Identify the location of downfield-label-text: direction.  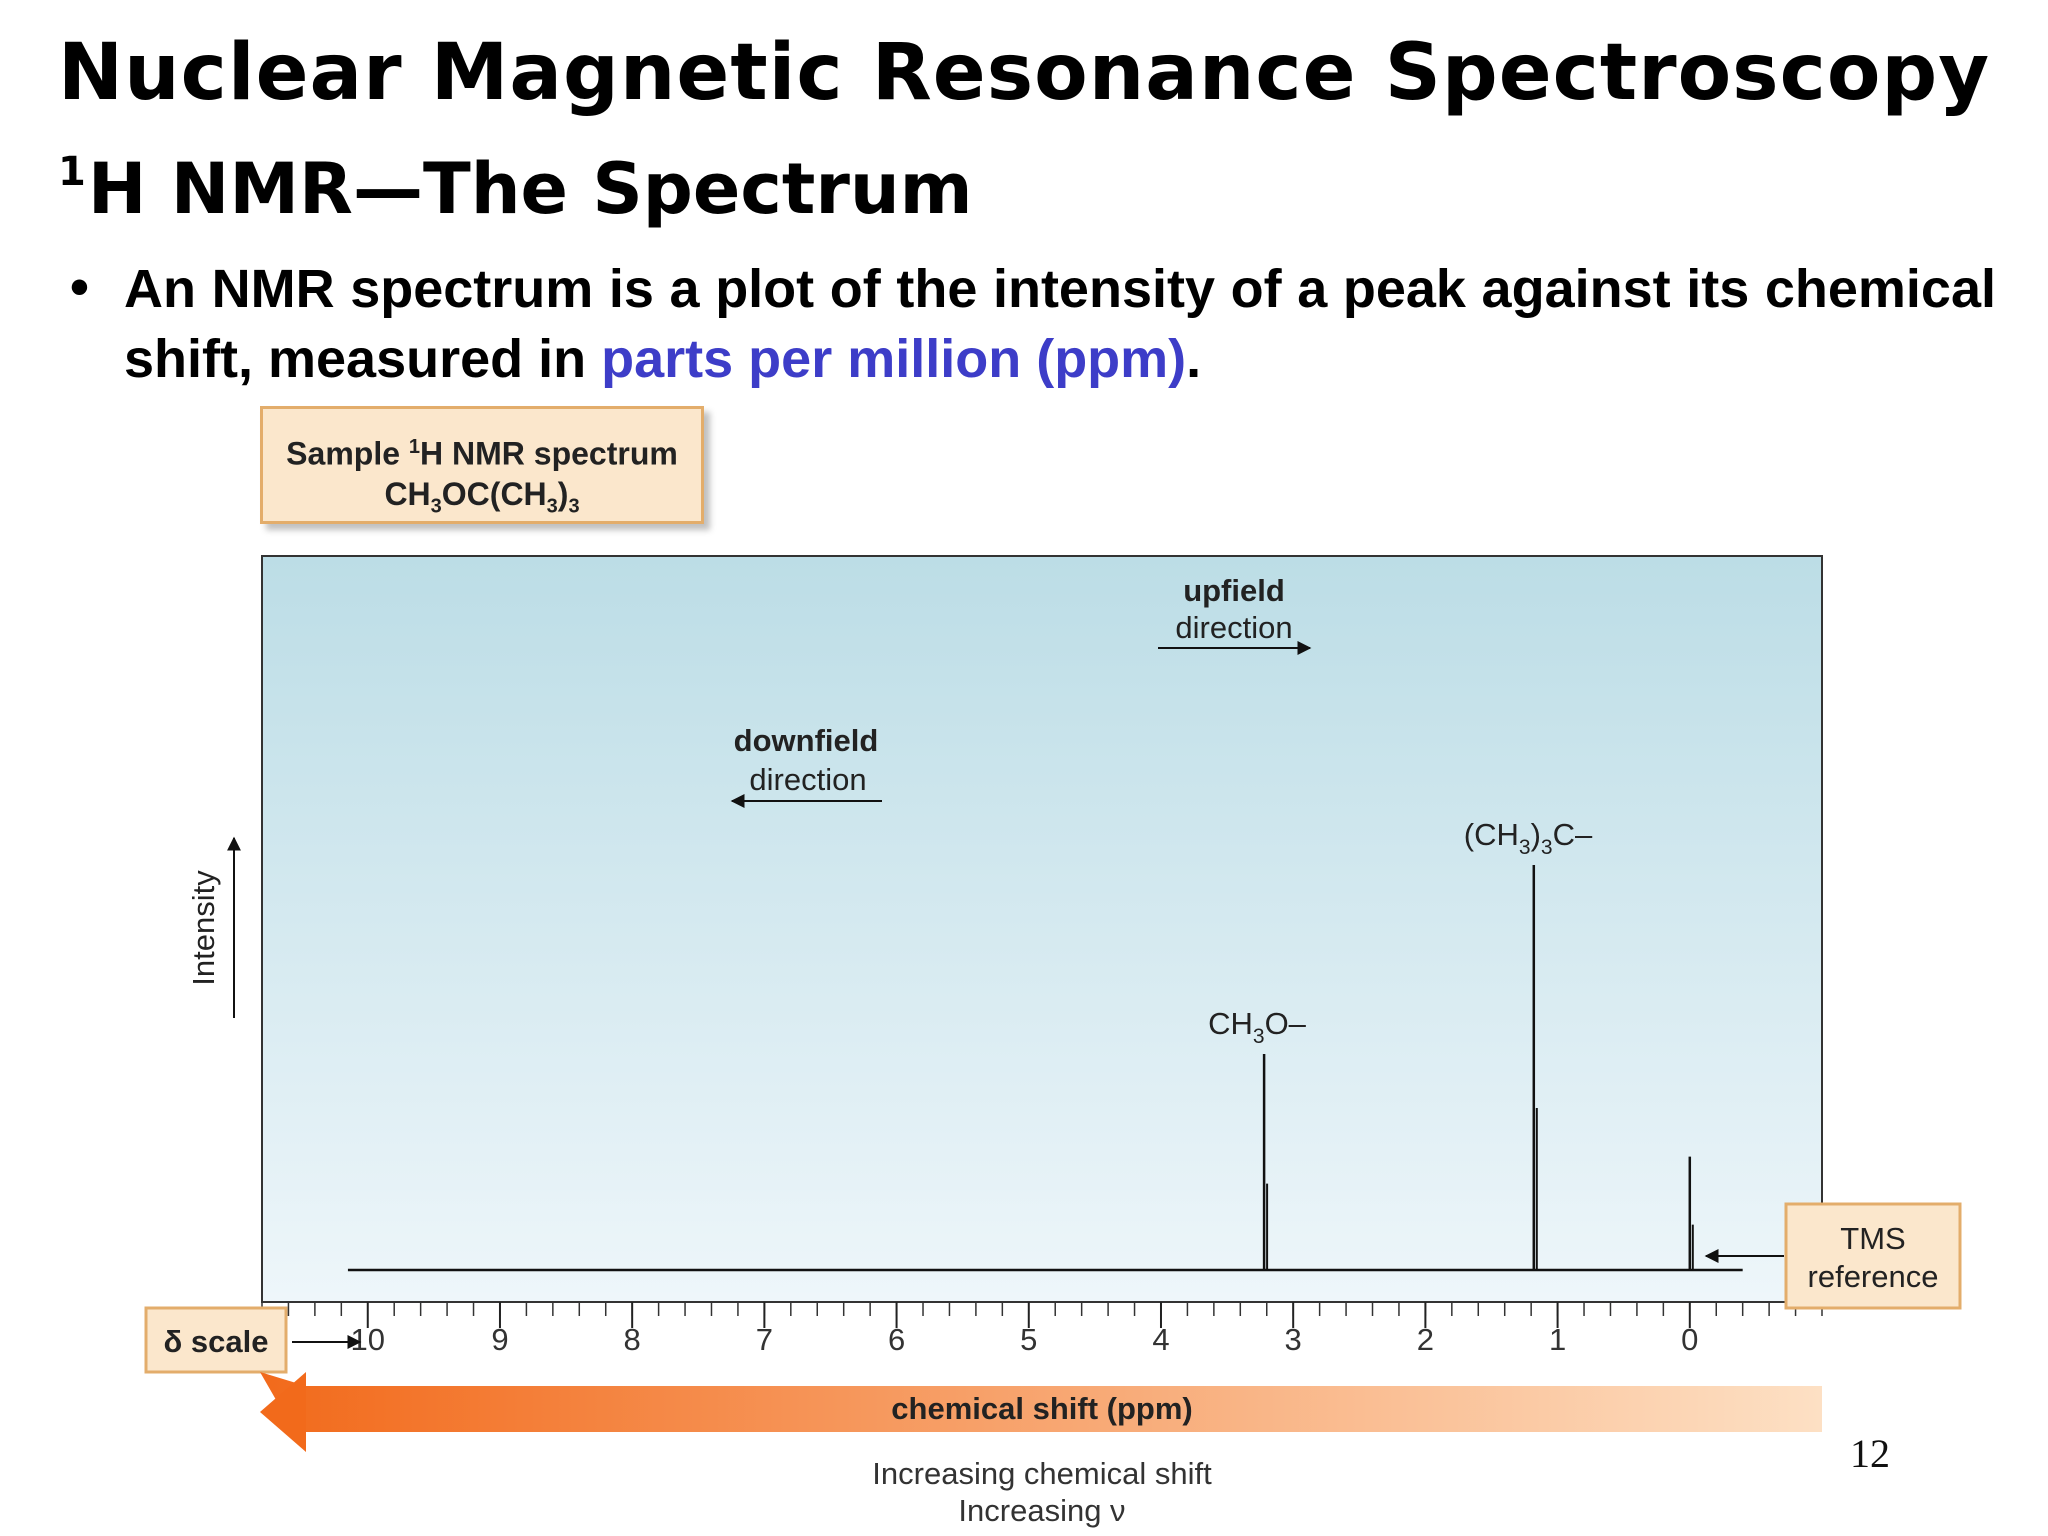
(807, 779).